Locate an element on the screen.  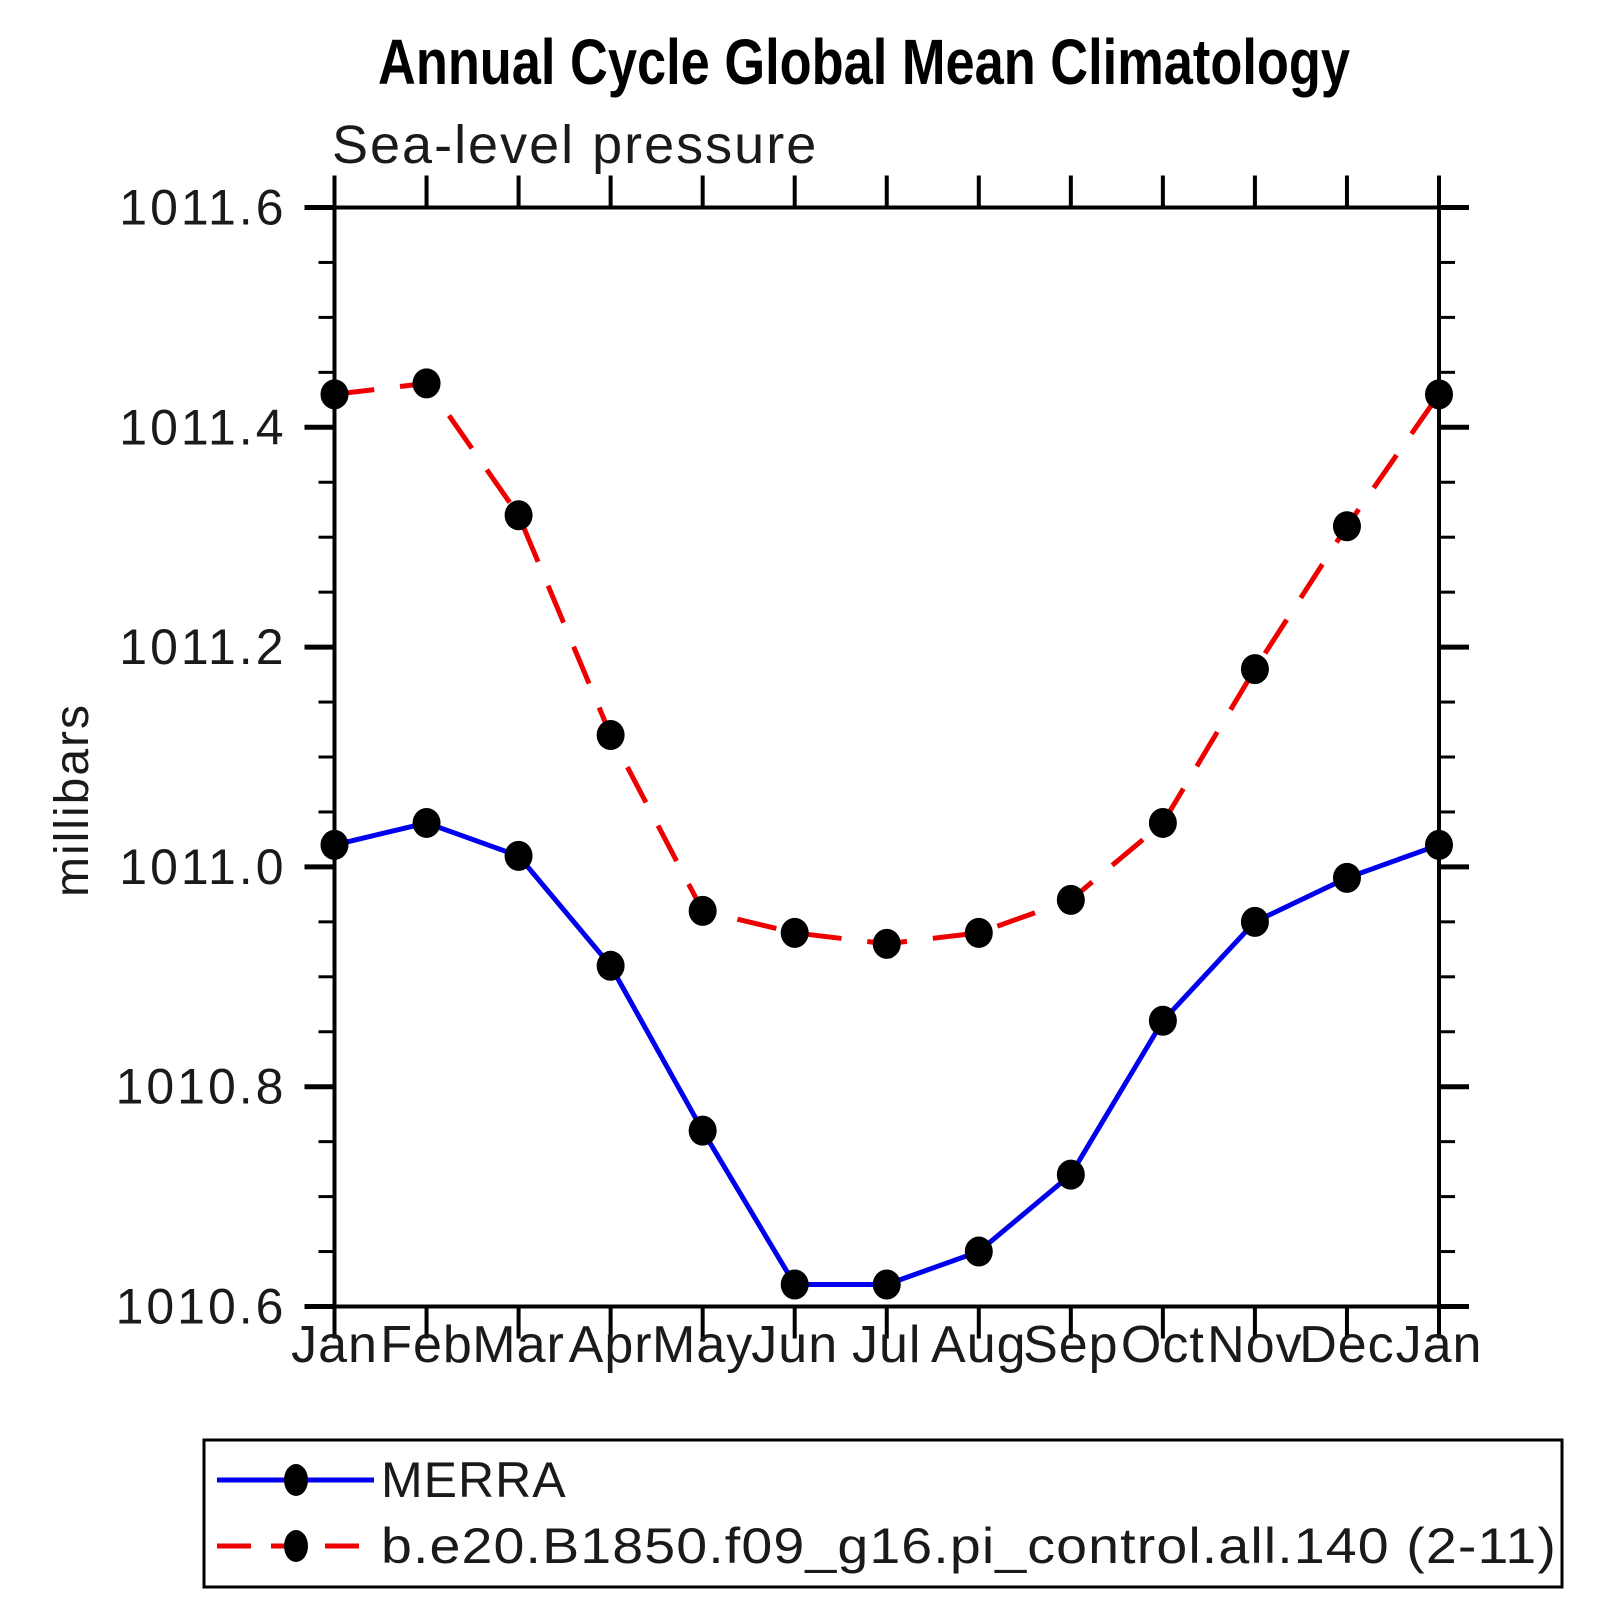
legend-merra-label: MERRA is located at coordinates (474, 1480).